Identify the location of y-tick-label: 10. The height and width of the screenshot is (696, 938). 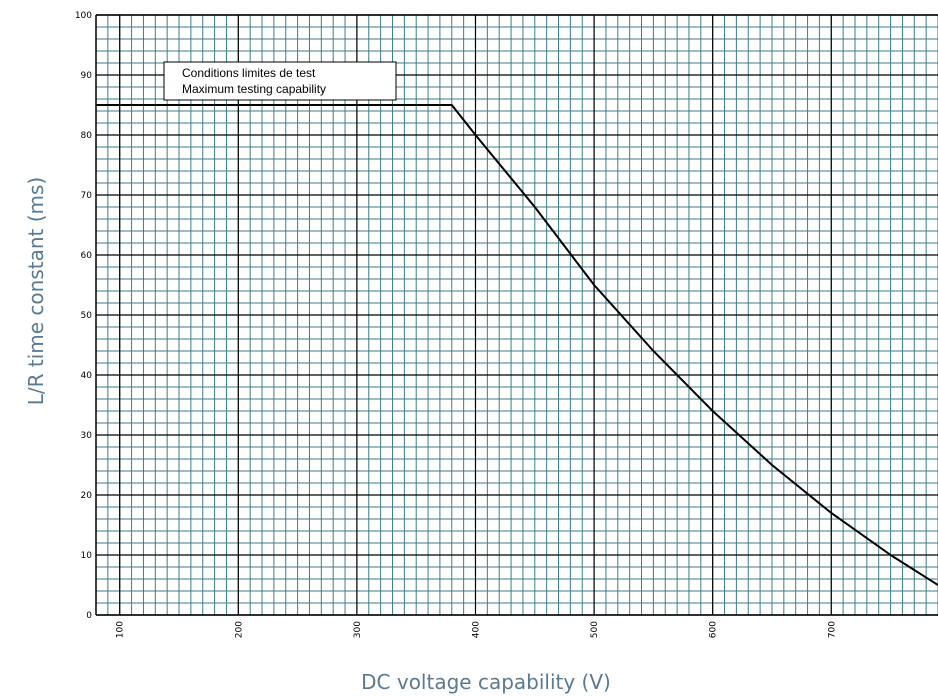
(87, 556).